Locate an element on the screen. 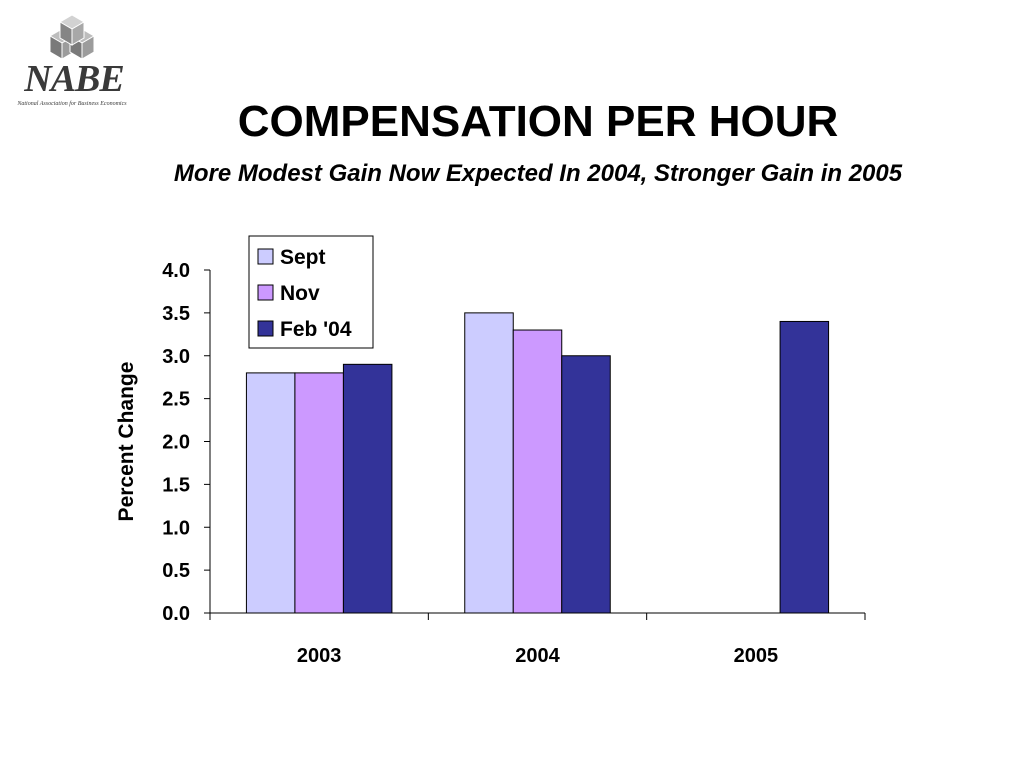 Image resolution: width=1024 pixels, height=768 pixels. logo-wordmark: NABE is located at coordinates (74, 79).